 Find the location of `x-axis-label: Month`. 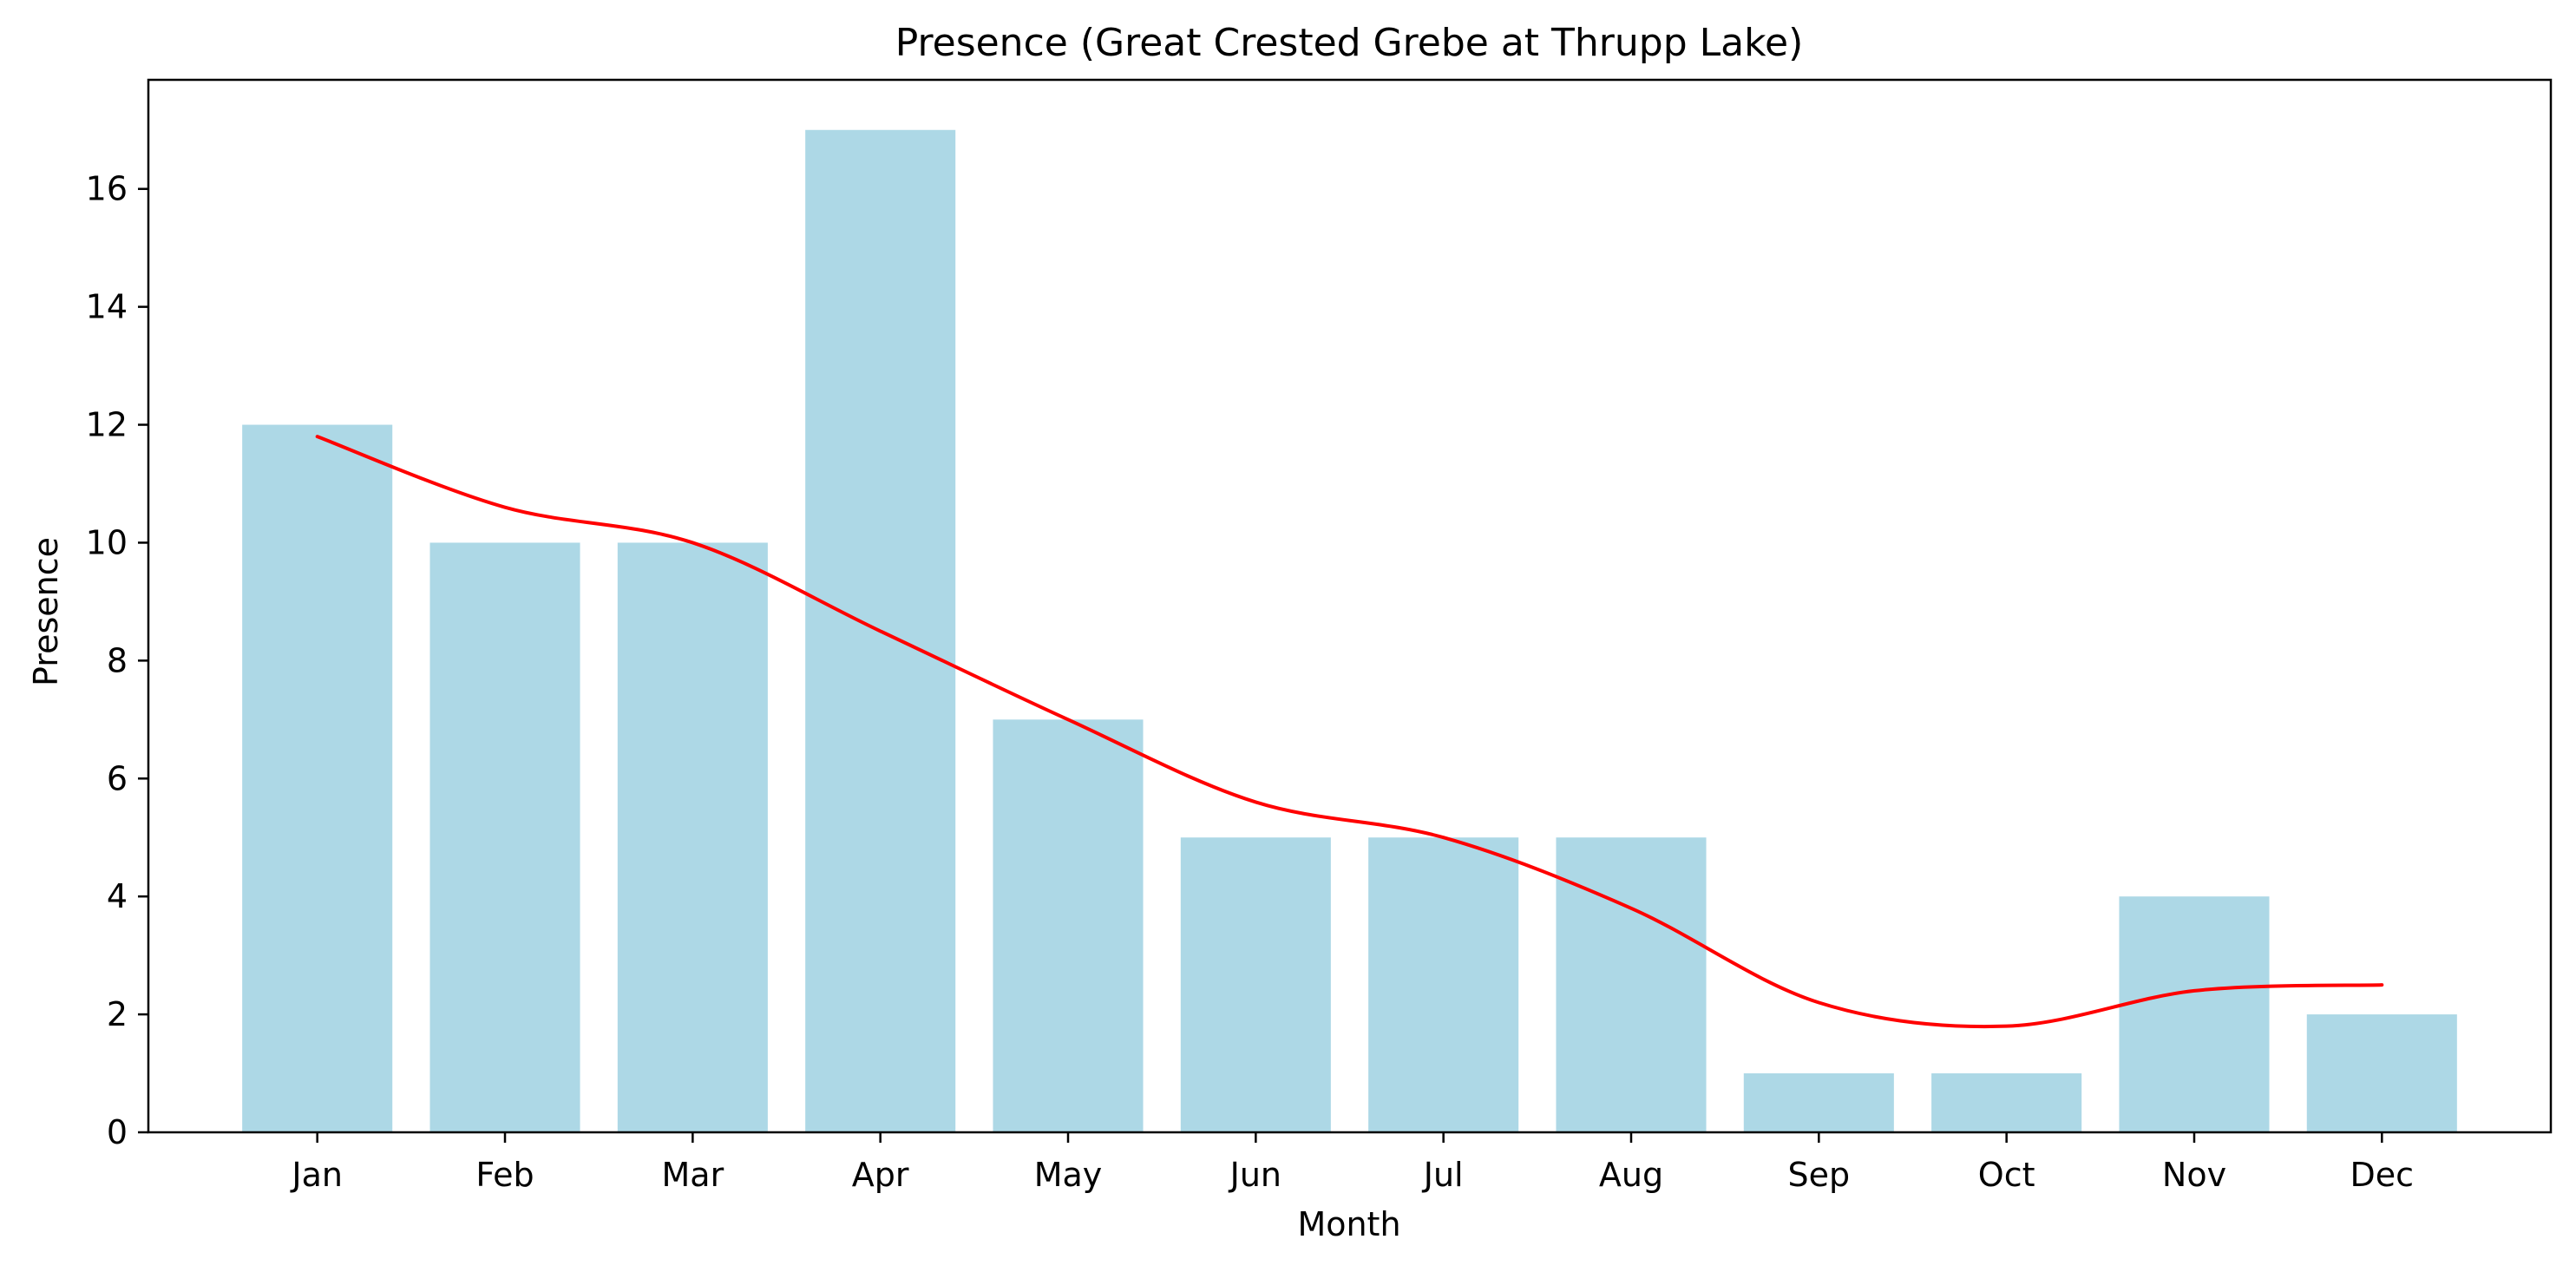

x-axis-label: Month is located at coordinates (1348, 1224).